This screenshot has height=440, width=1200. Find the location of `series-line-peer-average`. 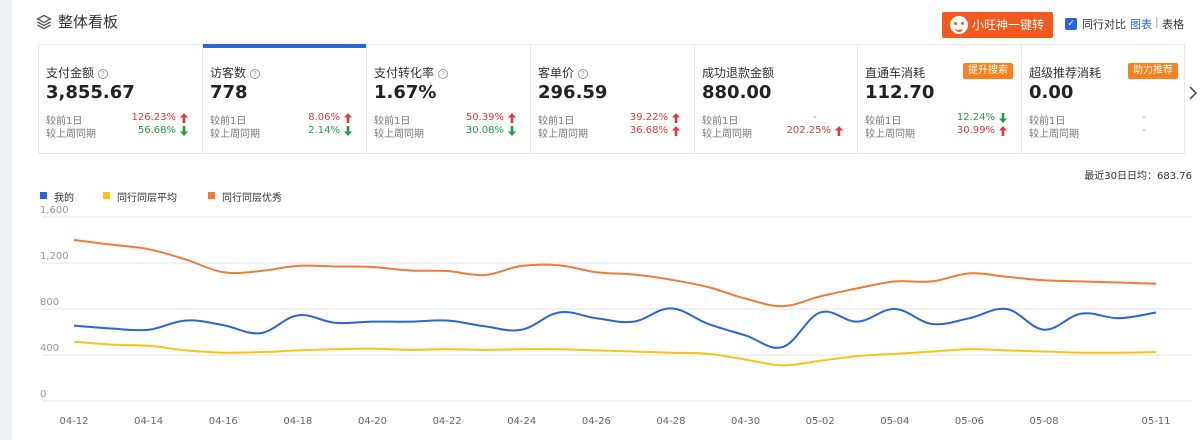

series-line-peer-average is located at coordinates (615, 353).